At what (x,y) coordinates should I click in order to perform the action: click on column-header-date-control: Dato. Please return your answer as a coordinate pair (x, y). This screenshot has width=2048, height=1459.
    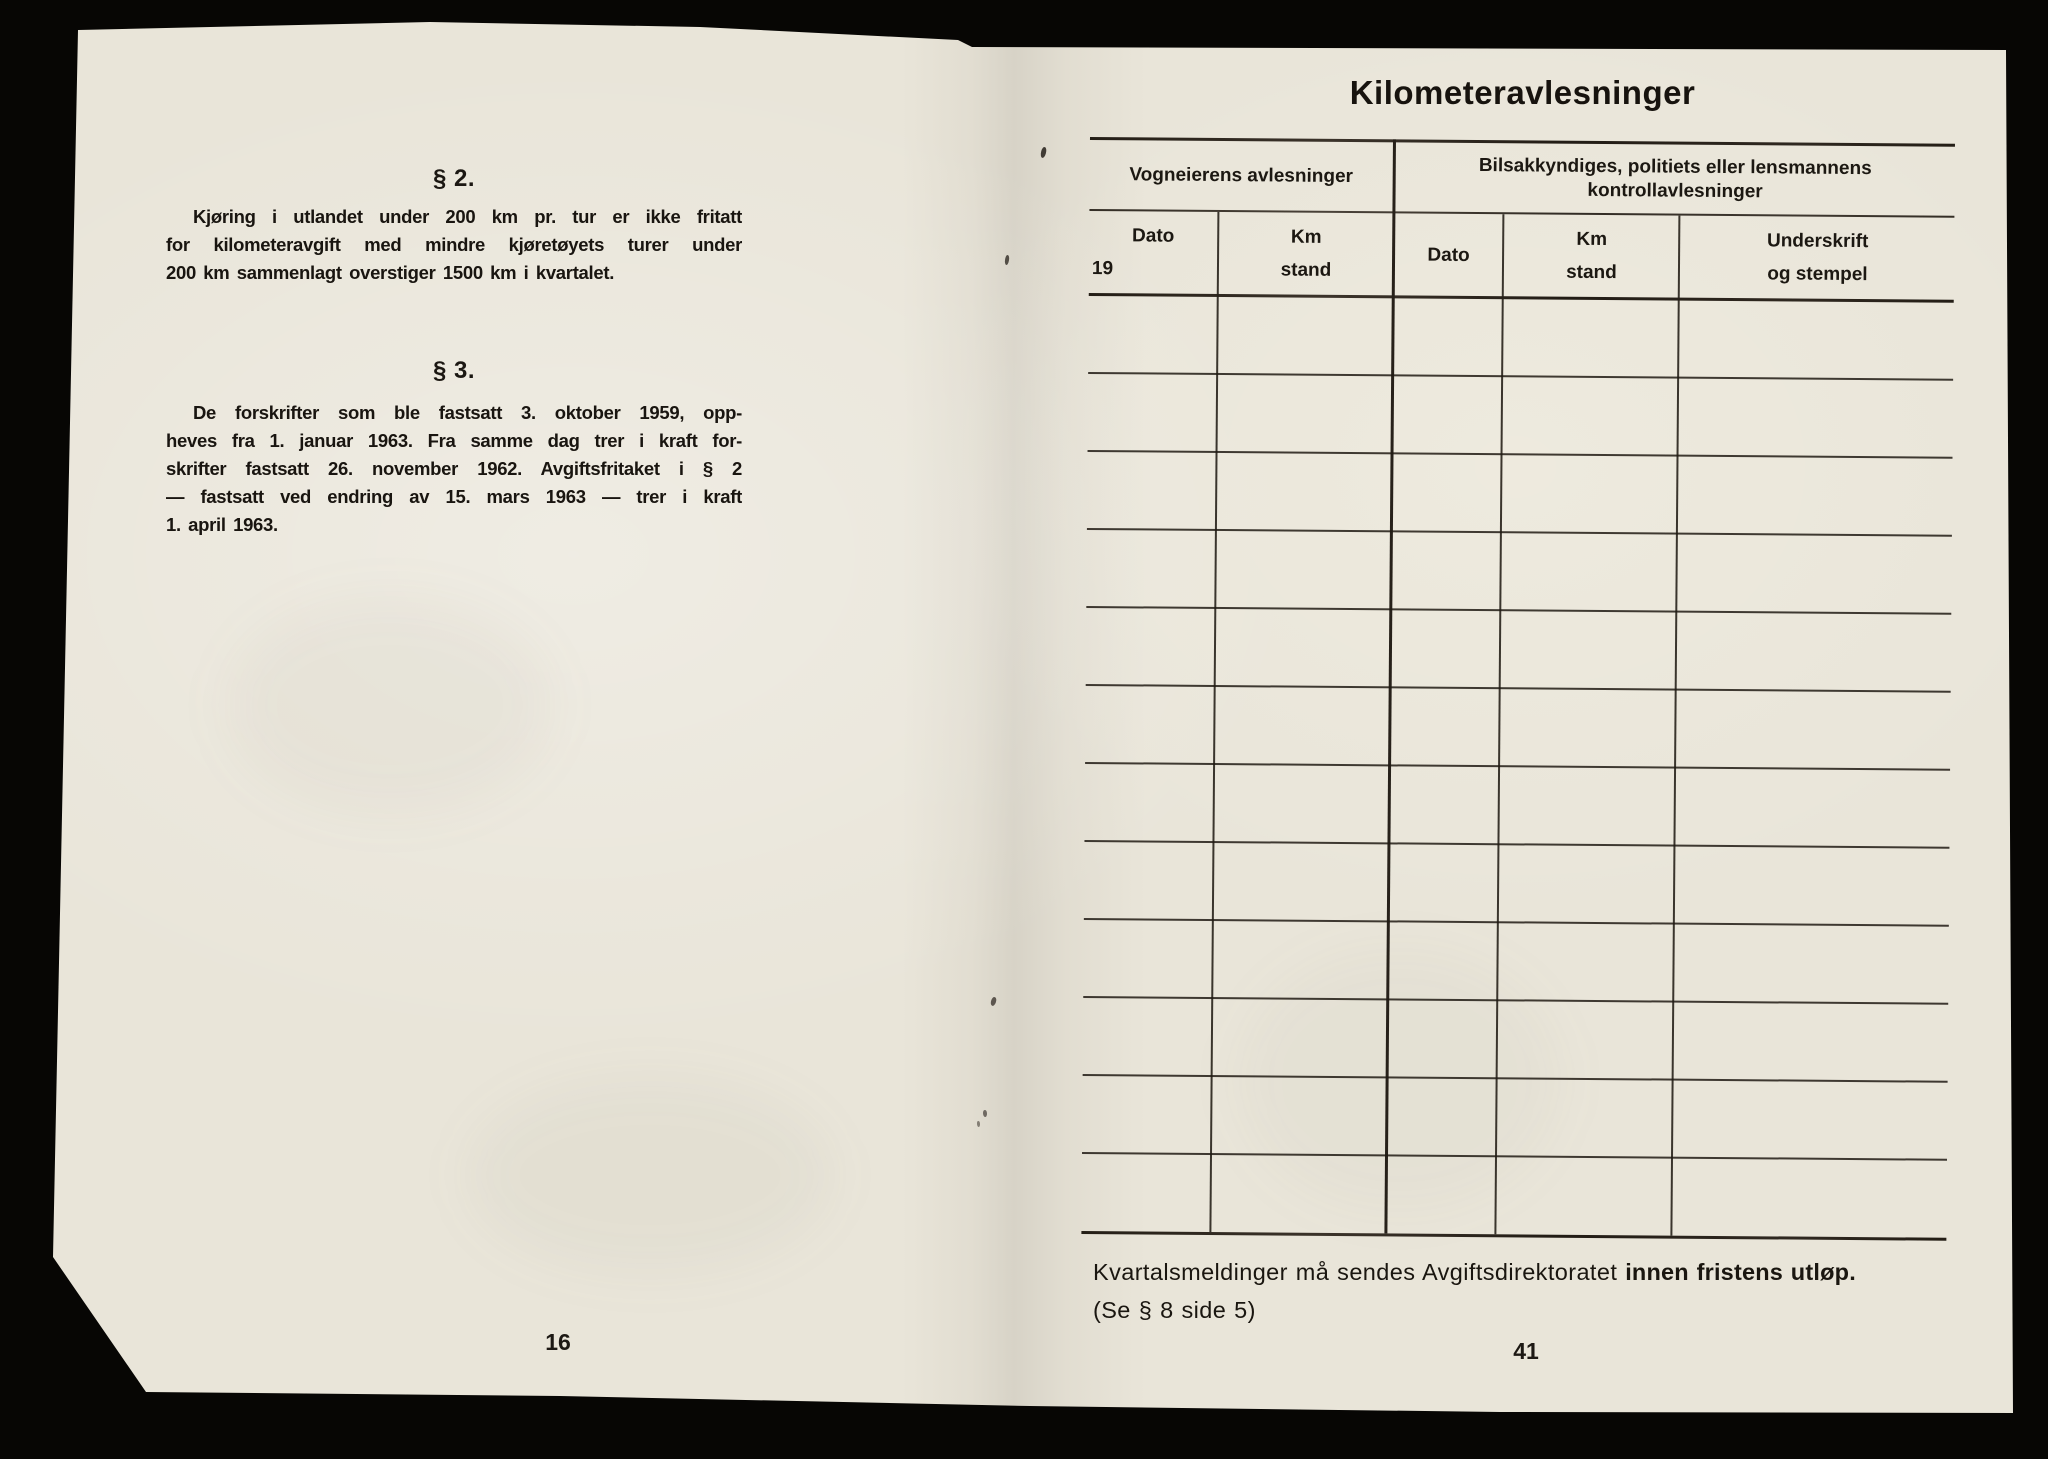
    Looking at the image, I should click on (1449, 254).